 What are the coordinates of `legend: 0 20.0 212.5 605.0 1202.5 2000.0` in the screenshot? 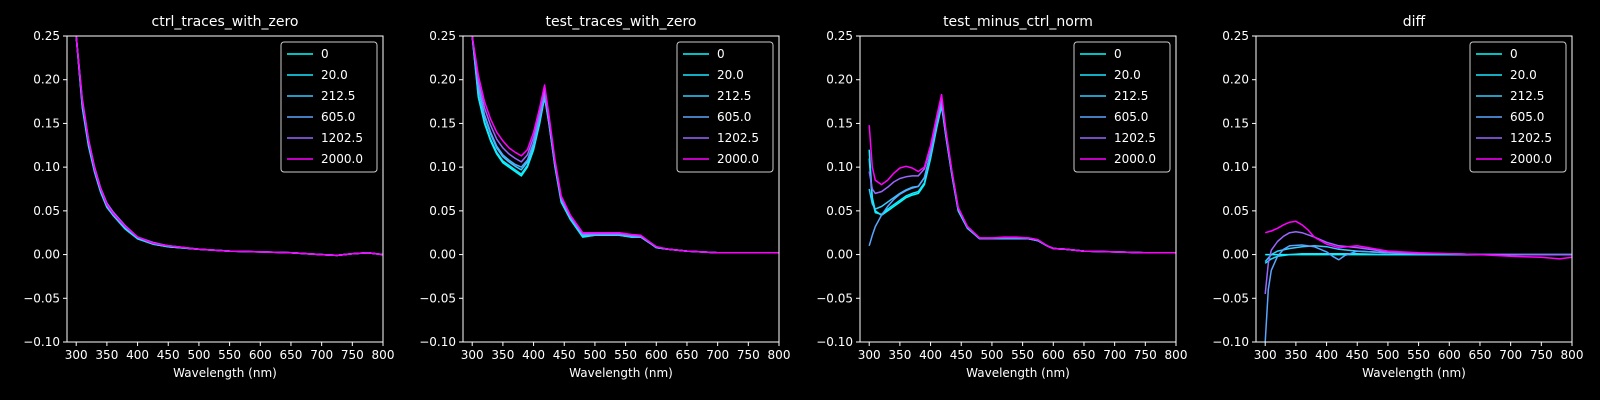 It's located at (725, 107).